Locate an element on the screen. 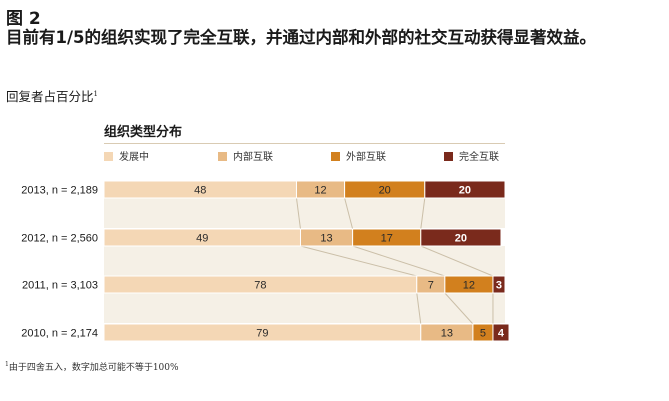 This screenshot has width=669, height=401. figure-label: 图 2 is located at coordinates (23, 19).